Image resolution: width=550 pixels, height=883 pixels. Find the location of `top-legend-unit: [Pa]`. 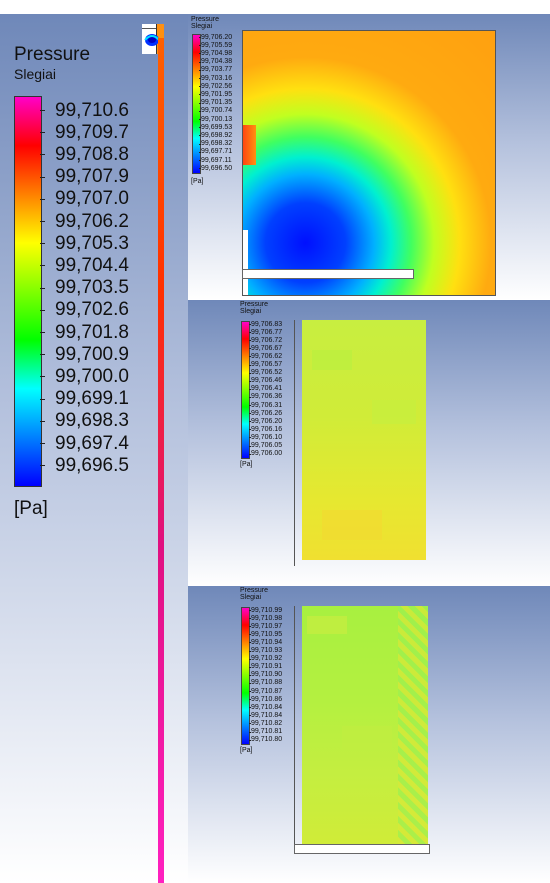

top-legend-unit: [Pa] is located at coordinates (197, 181).